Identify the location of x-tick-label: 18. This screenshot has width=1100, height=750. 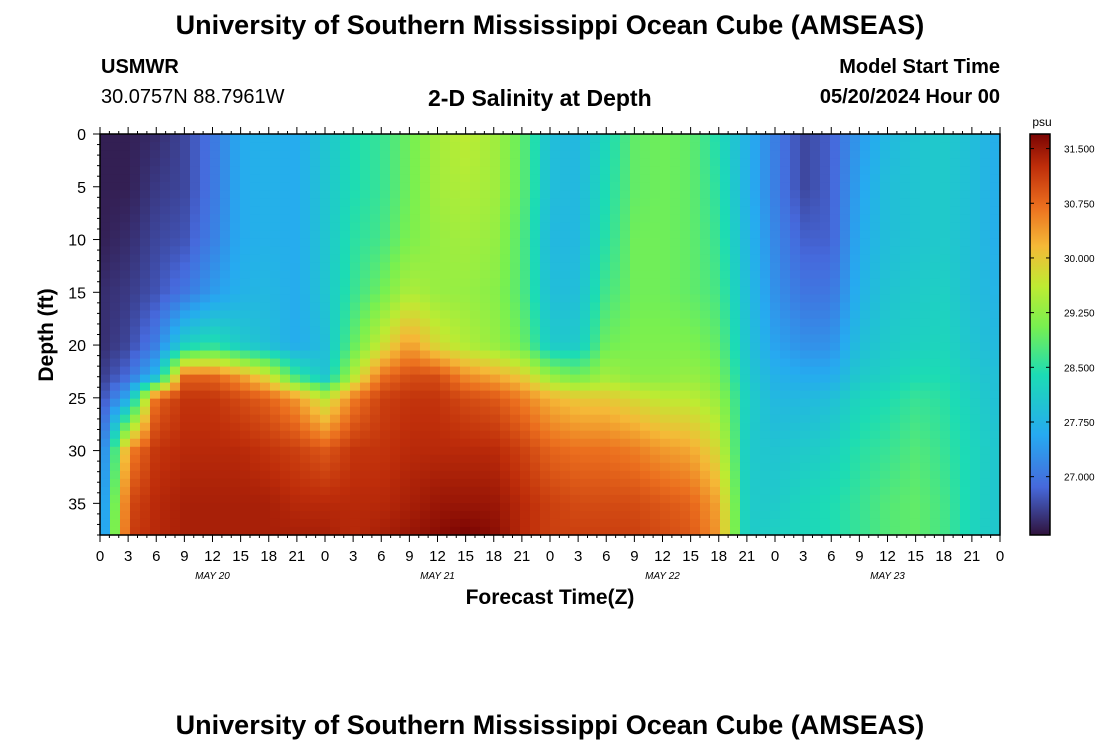
(718, 556).